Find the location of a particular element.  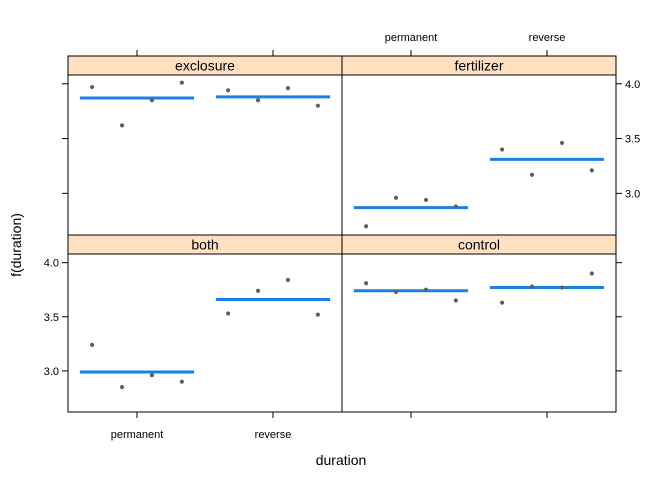

y-tick-label-right-3.0: 3.0 is located at coordinates (632, 194).